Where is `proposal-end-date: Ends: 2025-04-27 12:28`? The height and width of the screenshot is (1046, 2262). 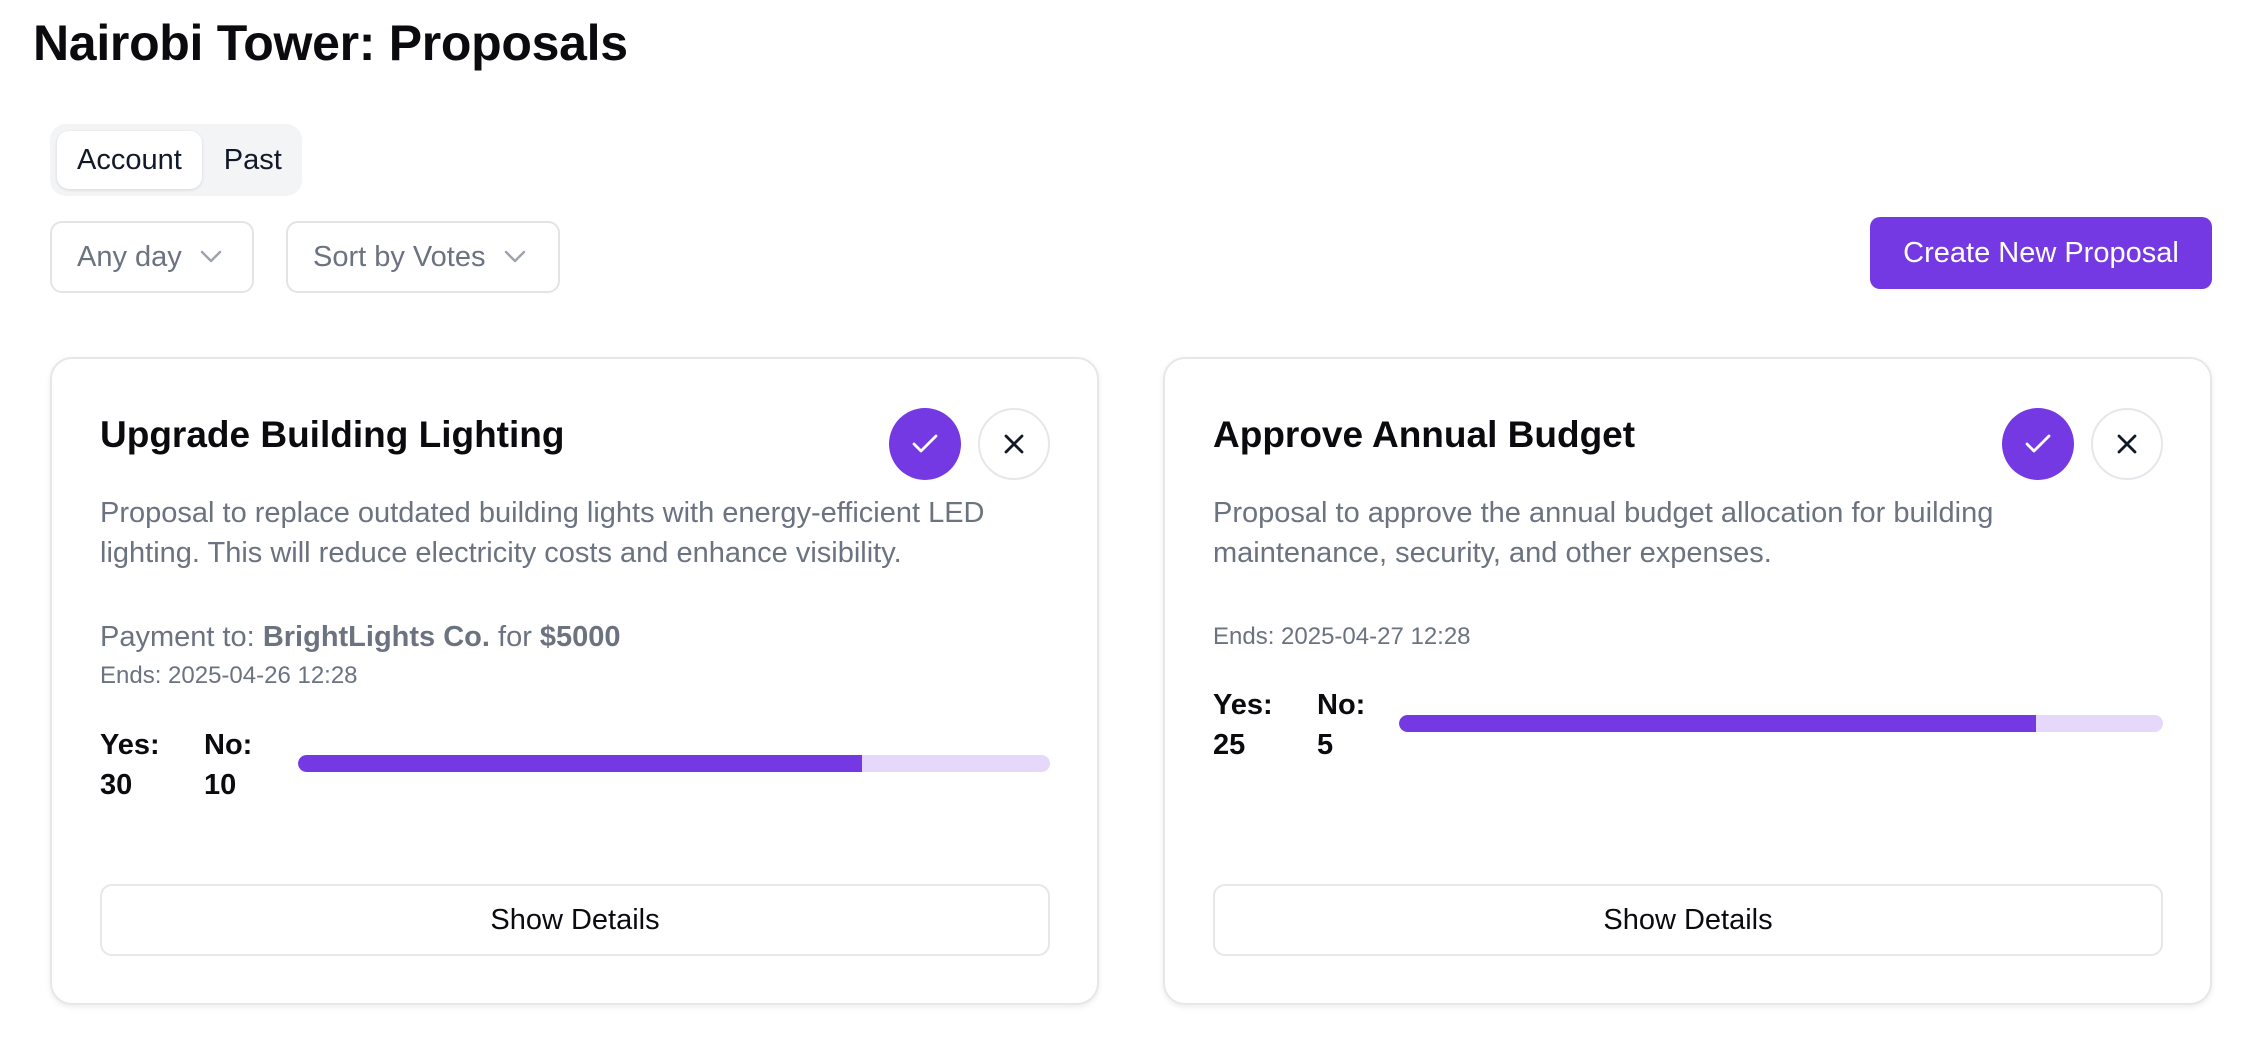
proposal-end-date: Ends: 2025-04-27 12:28 is located at coordinates (1342, 636).